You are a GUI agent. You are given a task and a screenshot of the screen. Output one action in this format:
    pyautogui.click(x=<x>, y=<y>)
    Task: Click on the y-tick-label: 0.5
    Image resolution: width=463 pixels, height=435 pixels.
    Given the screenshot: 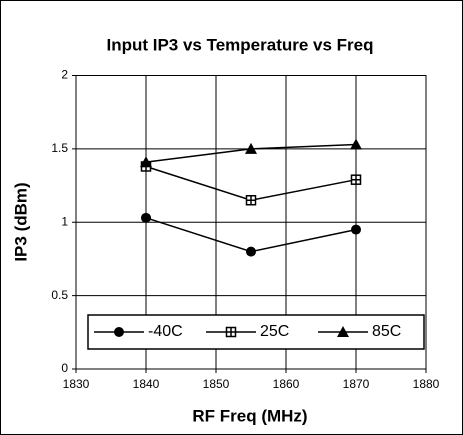 What is the action you would take?
    pyautogui.click(x=59, y=295)
    